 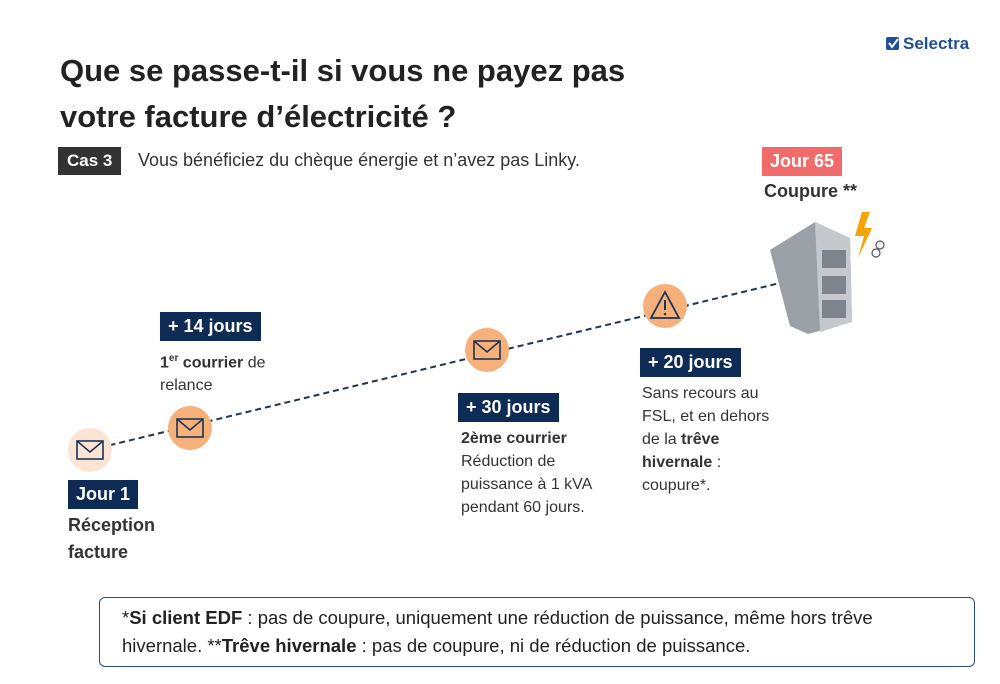 What do you see at coordinates (690, 362) in the screenshot?
I see `step-label: + 20 jours` at bounding box center [690, 362].